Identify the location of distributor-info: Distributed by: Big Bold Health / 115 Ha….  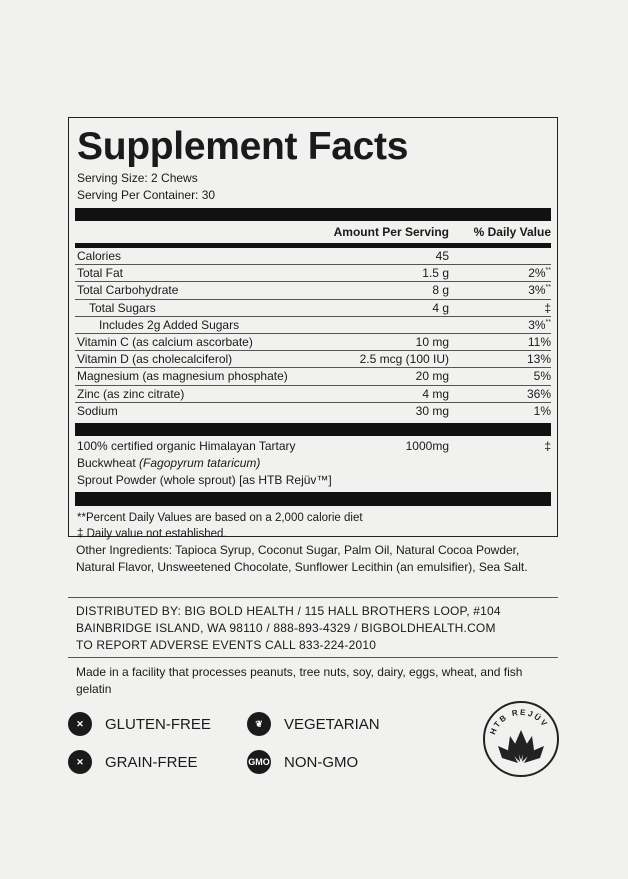
(288, 628).